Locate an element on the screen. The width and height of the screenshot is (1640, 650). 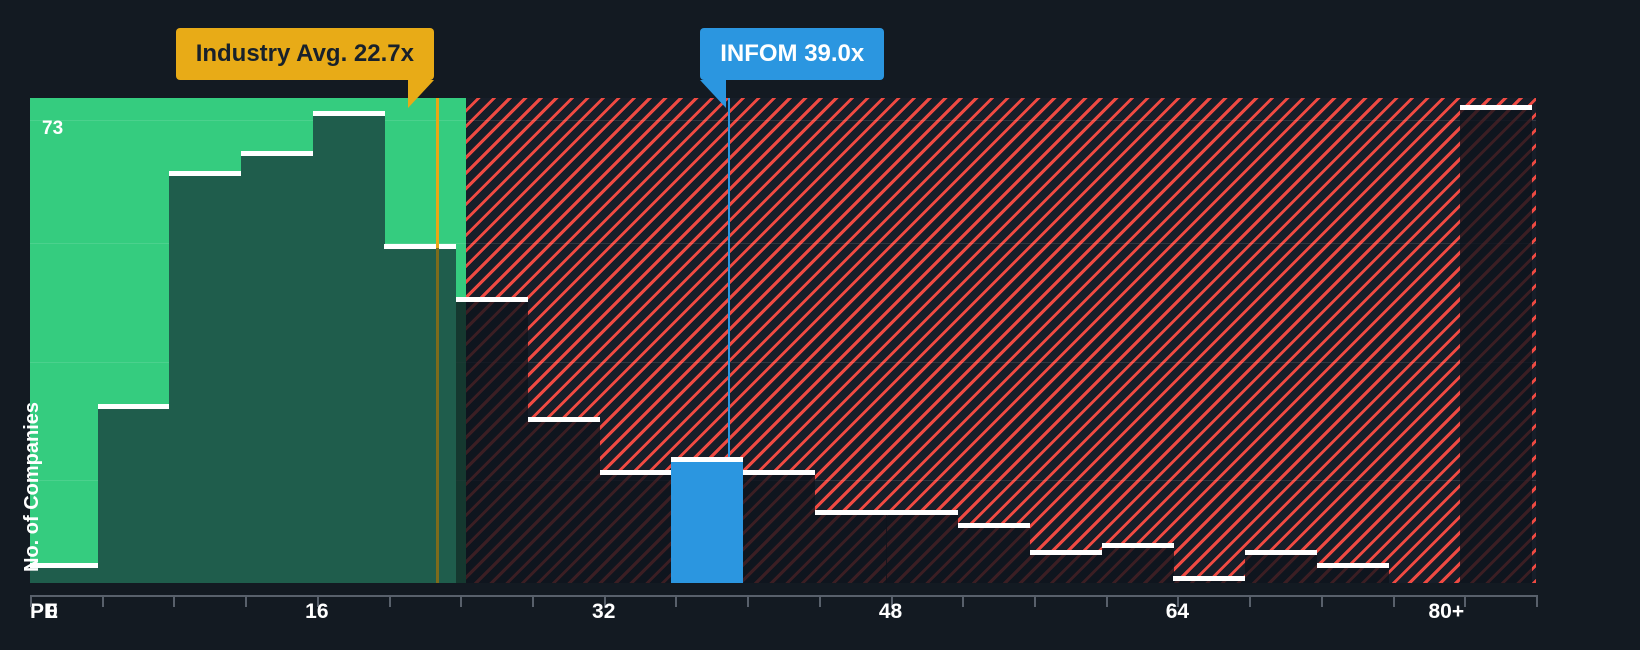
x-axis-title: PE is located at coordinates (44, 611).